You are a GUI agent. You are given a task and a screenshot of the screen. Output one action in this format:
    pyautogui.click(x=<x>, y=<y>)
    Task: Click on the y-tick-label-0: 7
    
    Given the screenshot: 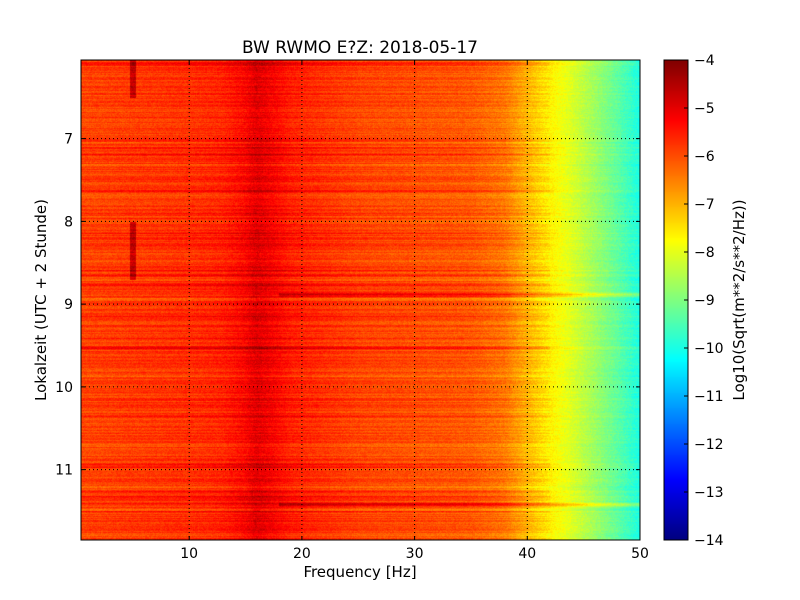 What is the action you would take?
    pyautogui.click(x=68, y=140)
    